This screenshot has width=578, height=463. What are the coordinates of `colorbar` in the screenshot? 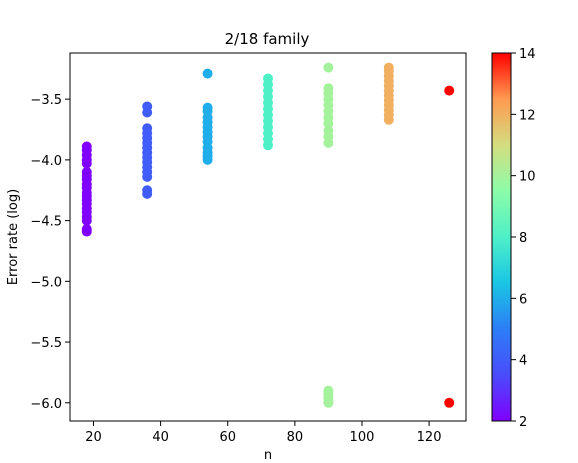 It's located at (501, 237).